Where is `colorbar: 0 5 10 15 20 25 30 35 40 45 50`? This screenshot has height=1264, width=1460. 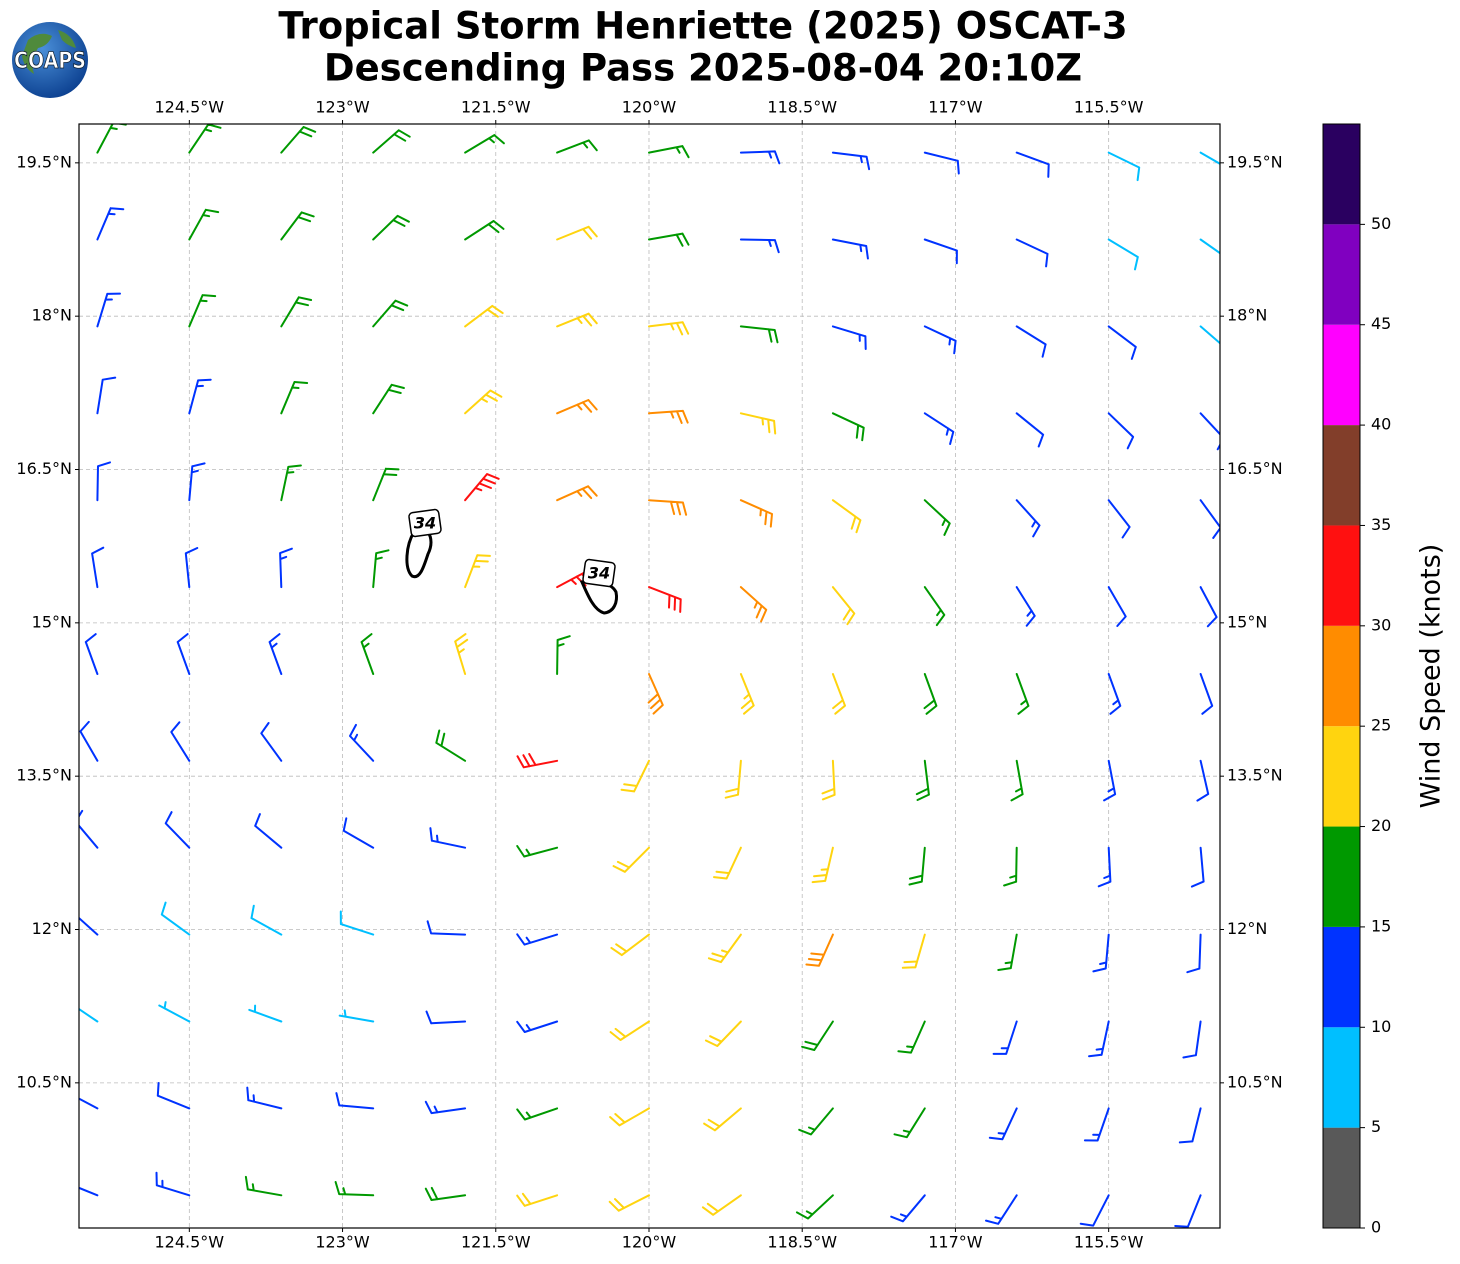 colorbar: 0 5 10 15 20 25 30 35 40 45 50 is located at coordinates (1356, 680).